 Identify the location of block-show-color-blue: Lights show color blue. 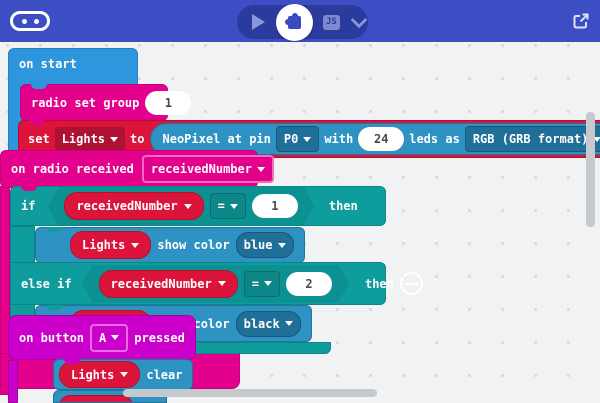
(170, 245).